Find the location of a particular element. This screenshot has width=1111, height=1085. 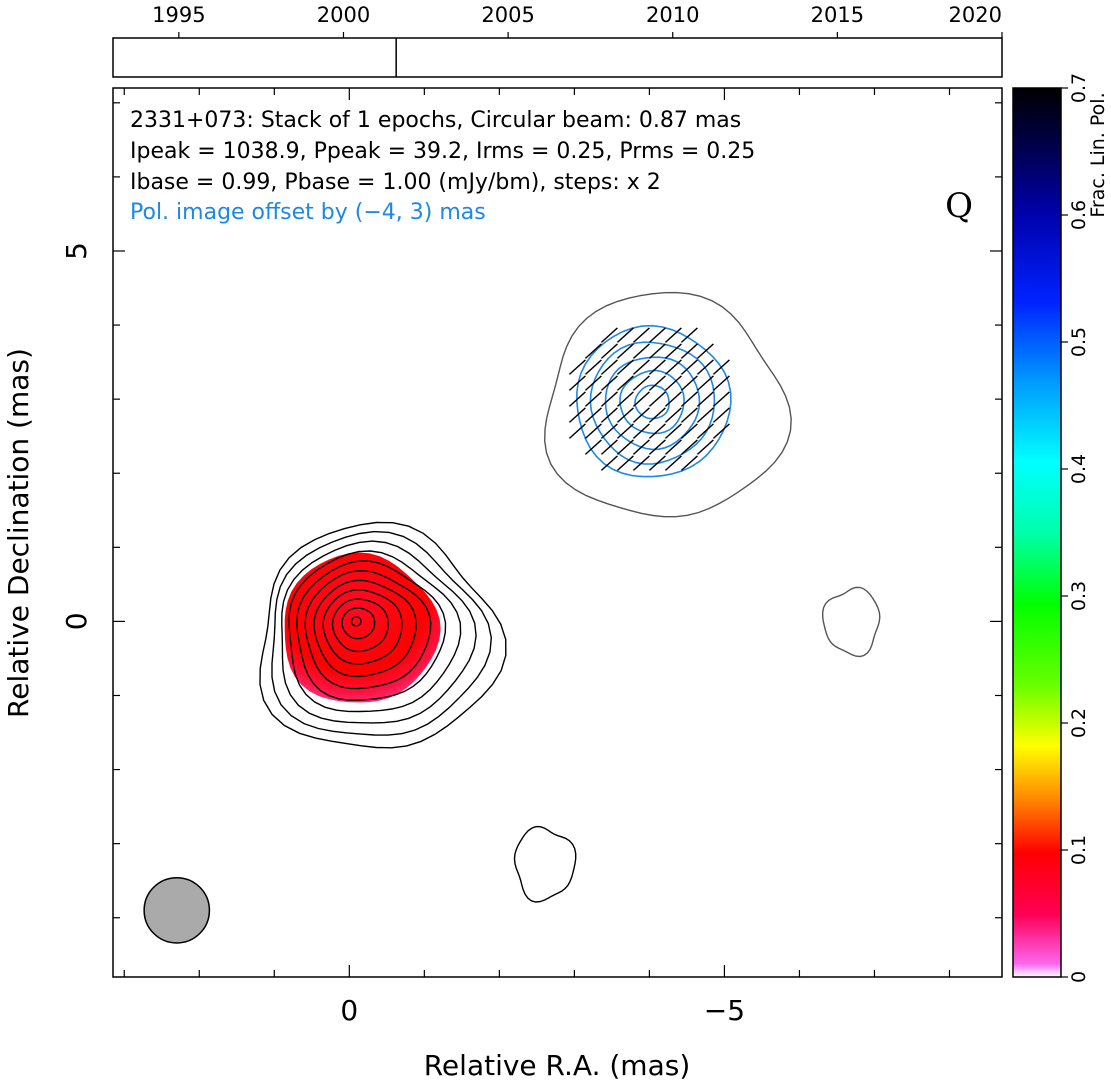

timeline-ticks is located at coordinates (590, 35).